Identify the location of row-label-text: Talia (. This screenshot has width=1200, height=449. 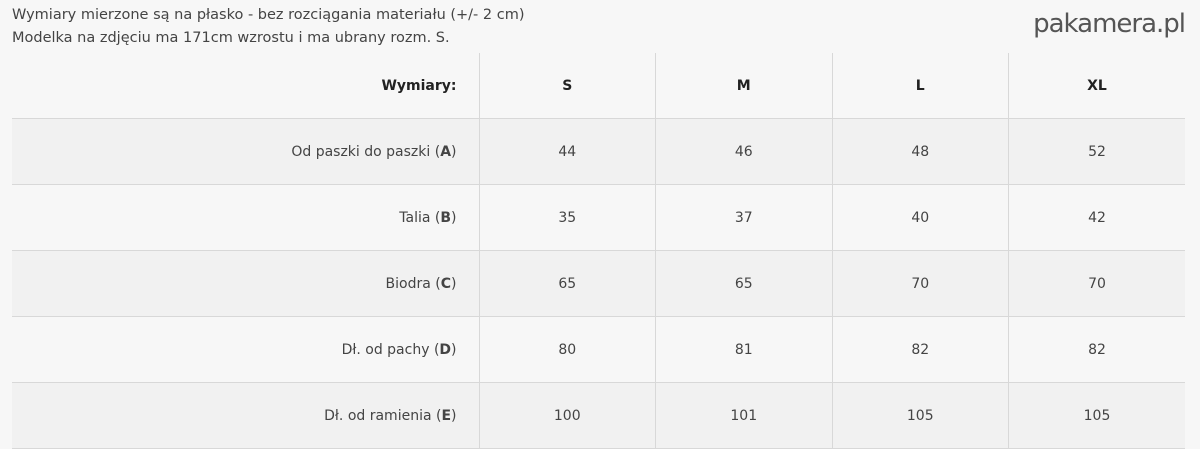
(420, 217).